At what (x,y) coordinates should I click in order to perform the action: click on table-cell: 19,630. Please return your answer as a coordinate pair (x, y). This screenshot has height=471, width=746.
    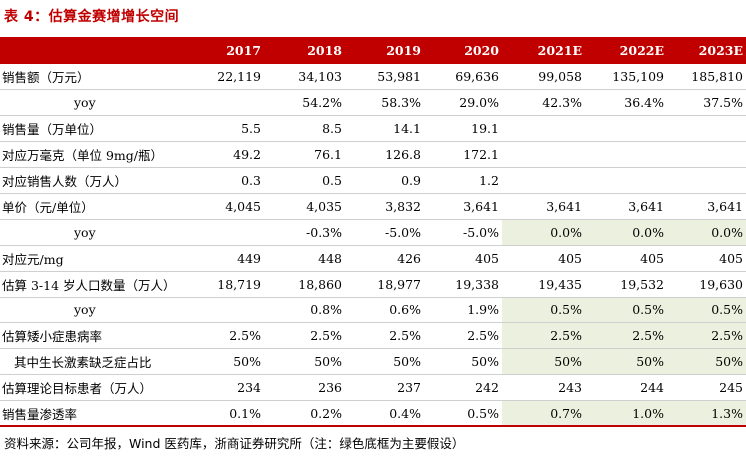
    Looking at the image, I should click on (706, 284).